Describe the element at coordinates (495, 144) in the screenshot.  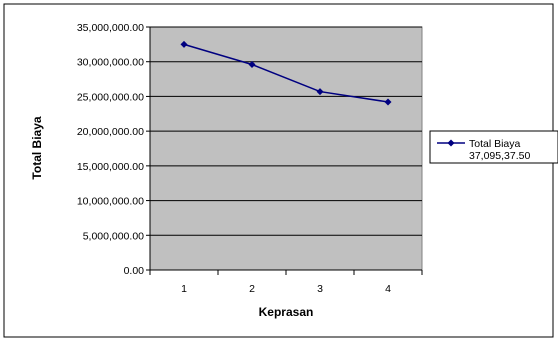
I see `legend-label: Total Biaya` at that location.